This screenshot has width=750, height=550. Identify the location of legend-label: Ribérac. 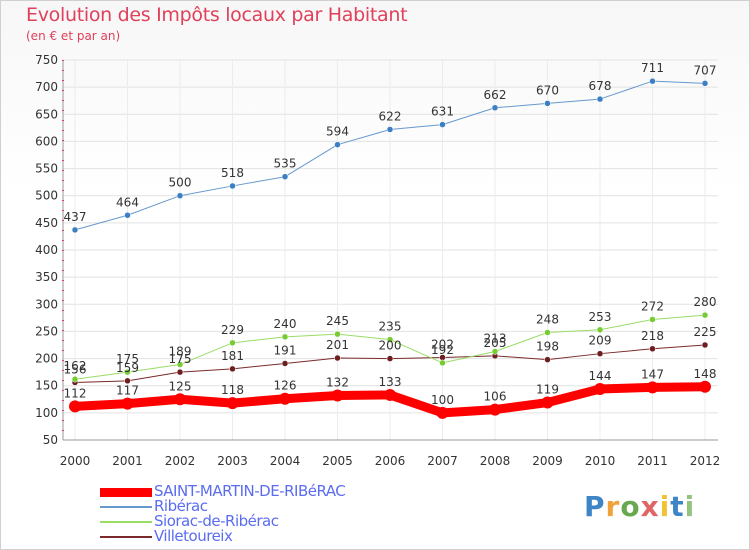
(181, 506).